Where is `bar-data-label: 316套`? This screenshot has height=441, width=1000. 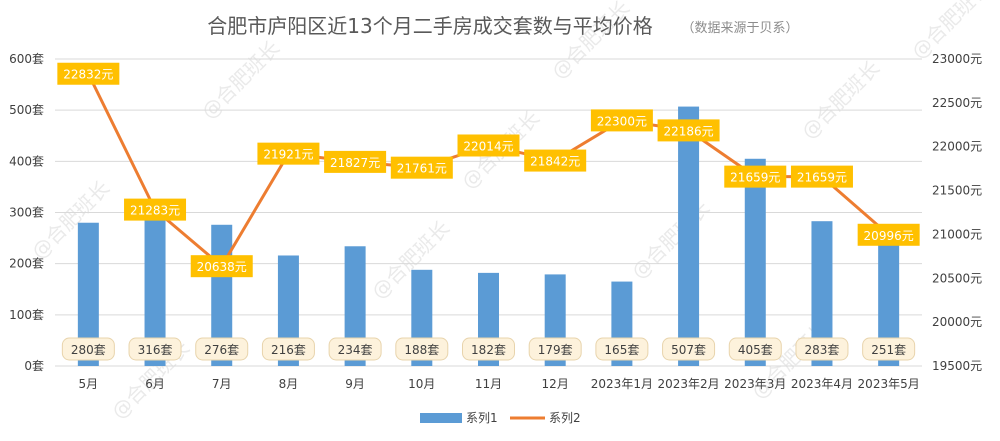 bar-data-label: 316套 is located at coordinates (155, 349).